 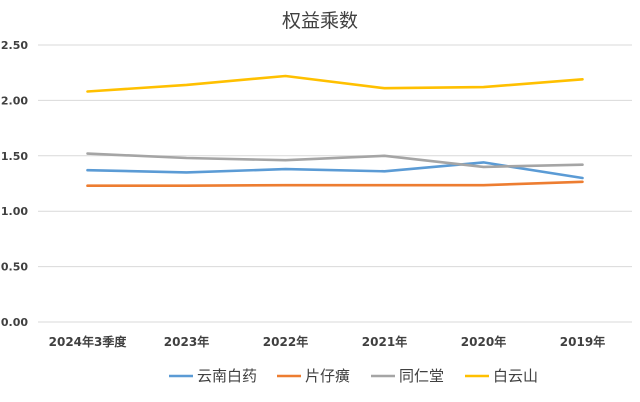 What do you see at coordinates (353, 376) in the screenshot?
I see `legend: 云南白药 片仔癀 同仁堂 白云山` at bounding box center [353, 376].